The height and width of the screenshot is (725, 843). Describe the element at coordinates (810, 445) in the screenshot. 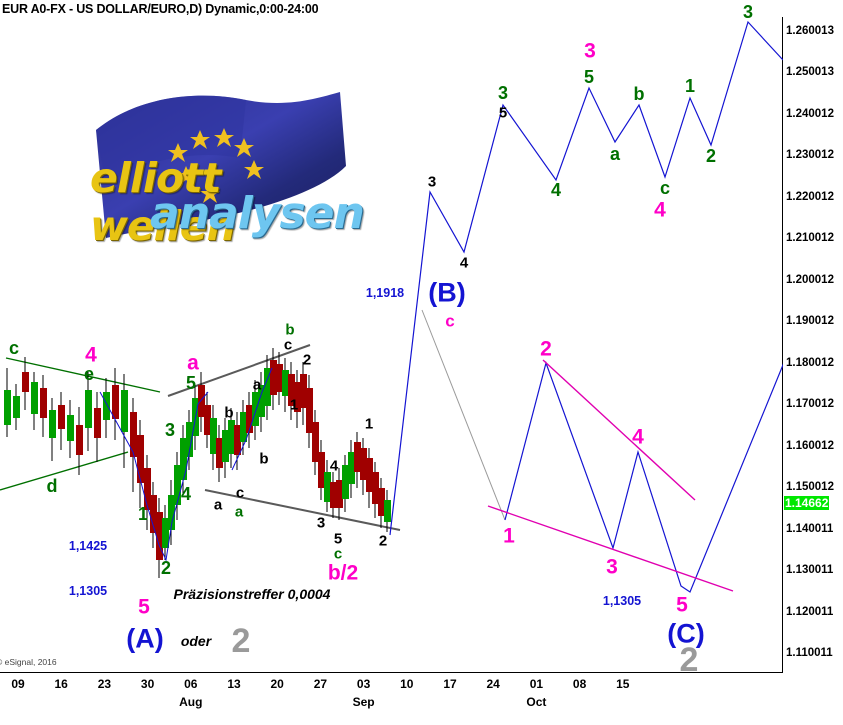

I see `price-tick: 1.160012` at that location.